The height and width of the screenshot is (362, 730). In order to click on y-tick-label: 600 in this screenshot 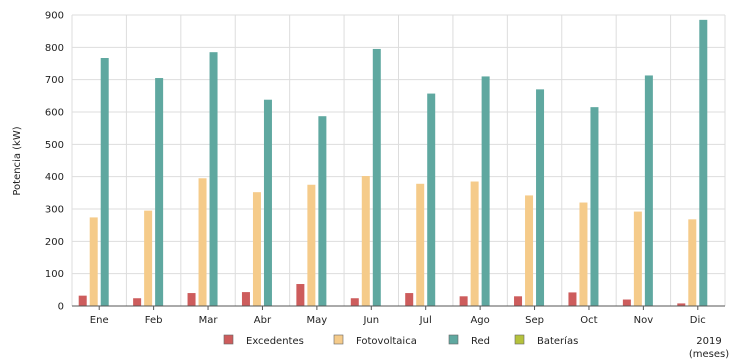, I will do `click(54, 113)`.